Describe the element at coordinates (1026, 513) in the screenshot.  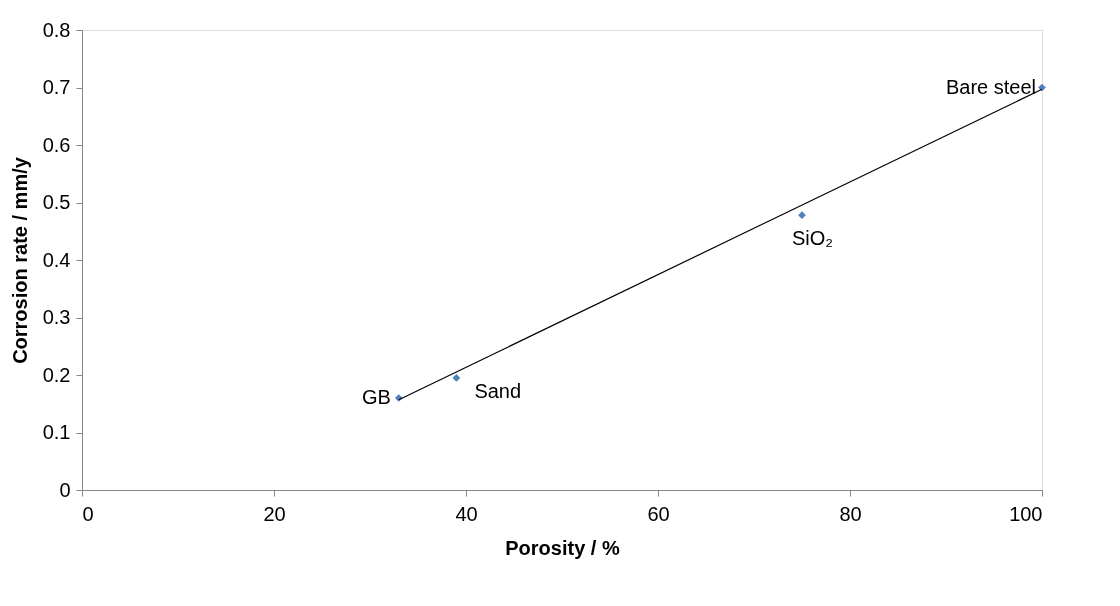
I see `x-tick-label: 100` at that location.